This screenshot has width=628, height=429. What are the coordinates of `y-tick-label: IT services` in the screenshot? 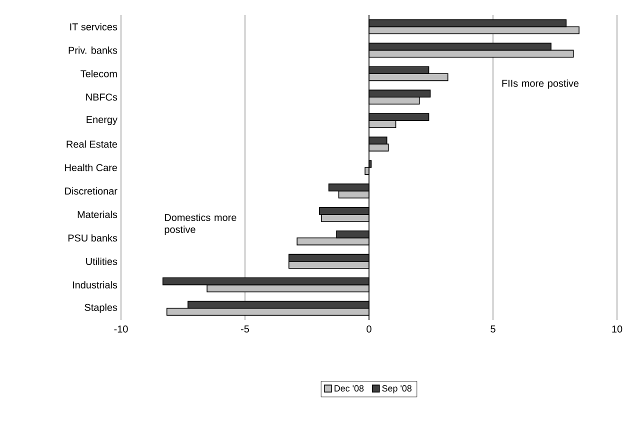 It's located at (94, 26).